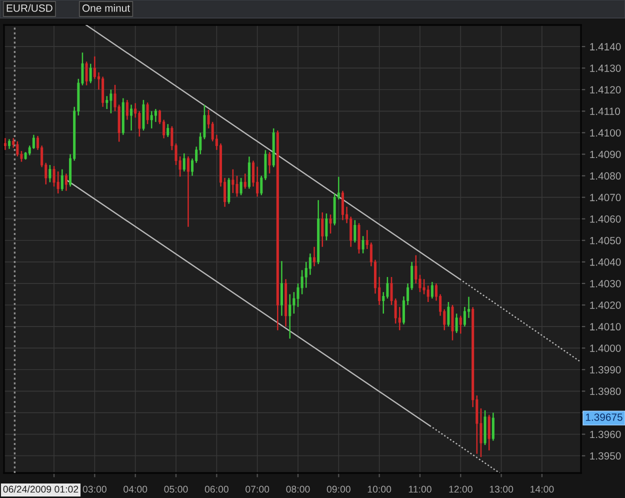 The width and height of the screenshot is (625, 498). I want to click on y-tick-label: 1.4010, so click(605, 326).